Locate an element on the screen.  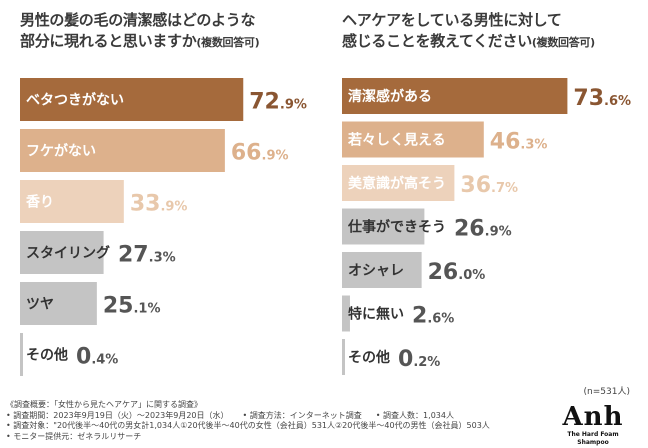
bar-category-label: 特に無い is located at coordinates (376, 314).